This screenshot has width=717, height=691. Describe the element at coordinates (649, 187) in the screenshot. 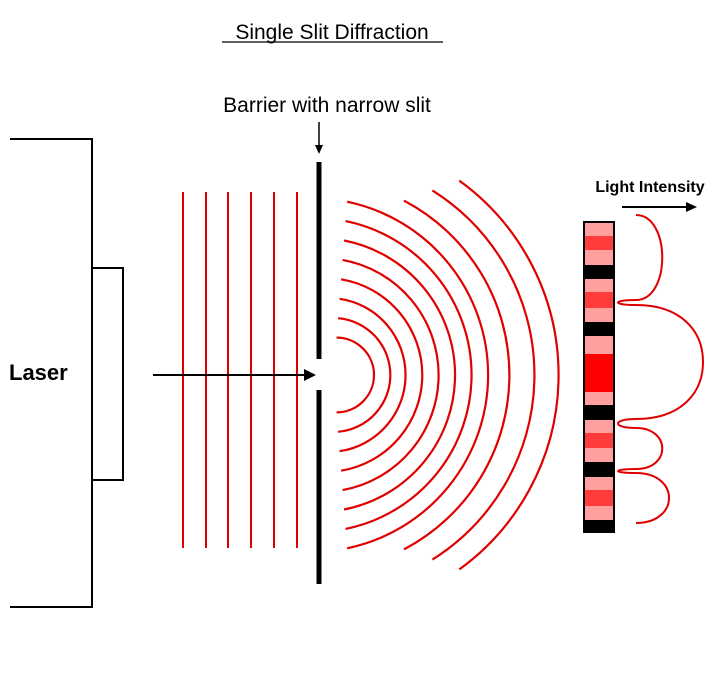

I see `intensity-label: Light Intensity` at that location.